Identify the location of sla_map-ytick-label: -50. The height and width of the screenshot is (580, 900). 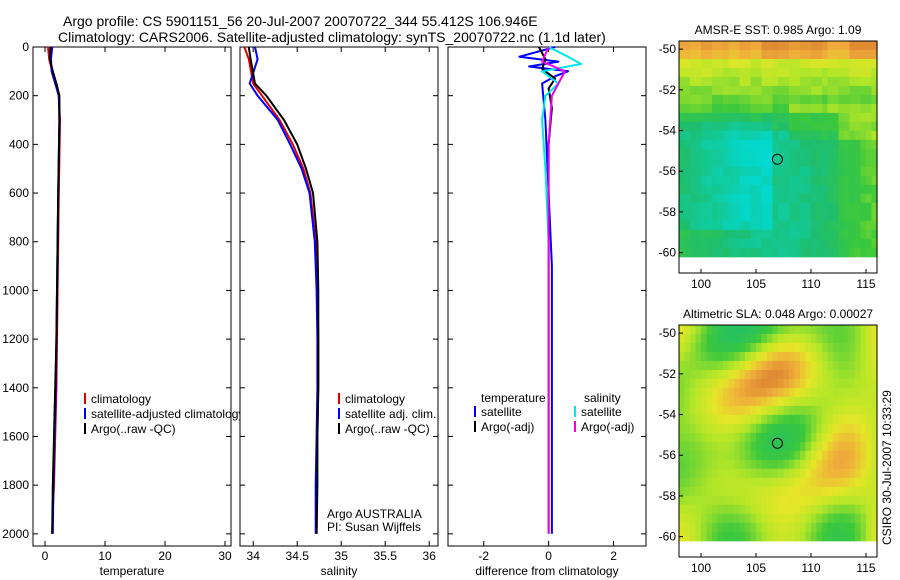
(668, 333).